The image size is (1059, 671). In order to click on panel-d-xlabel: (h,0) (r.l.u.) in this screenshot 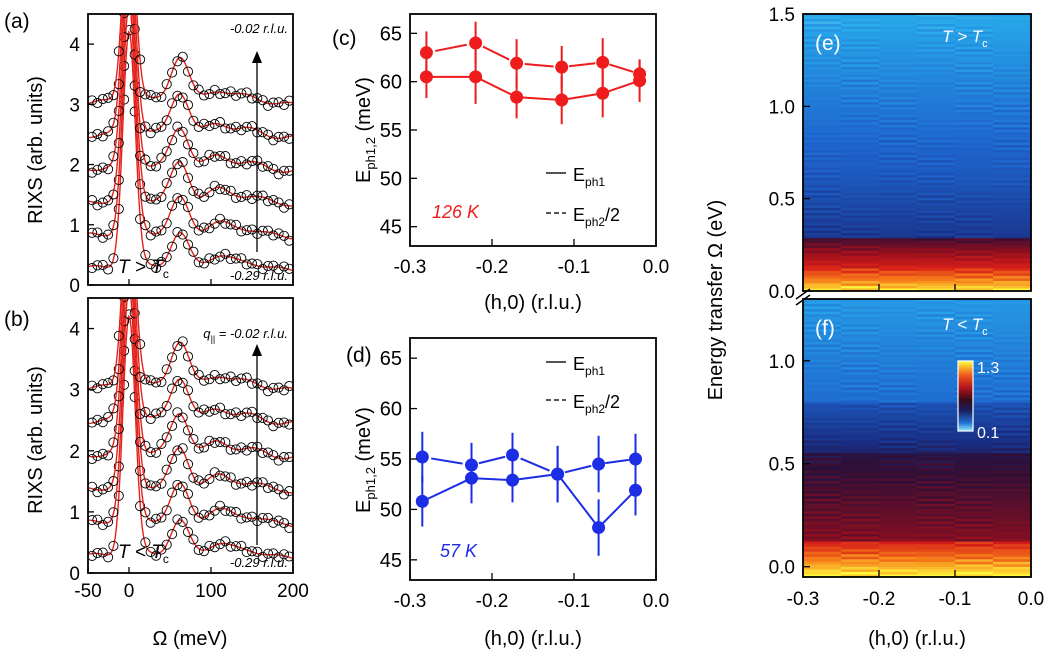, I will do `click(533, 639)`.